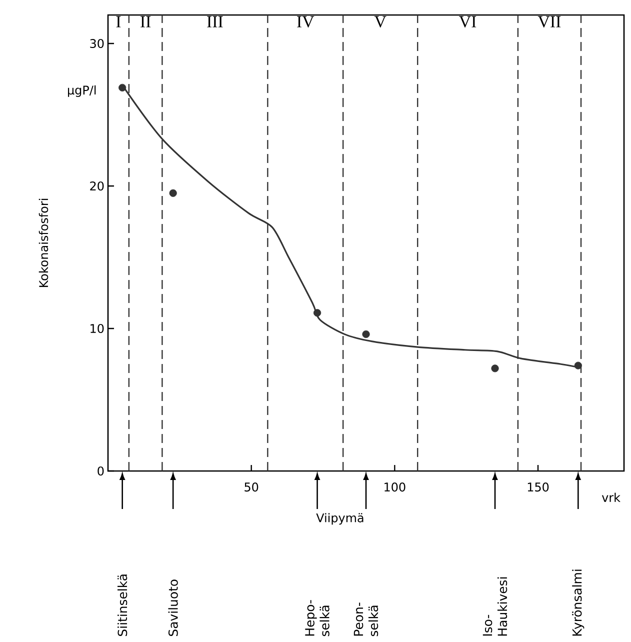  I want to click on x-tick-label: 150, so click(538, 487).